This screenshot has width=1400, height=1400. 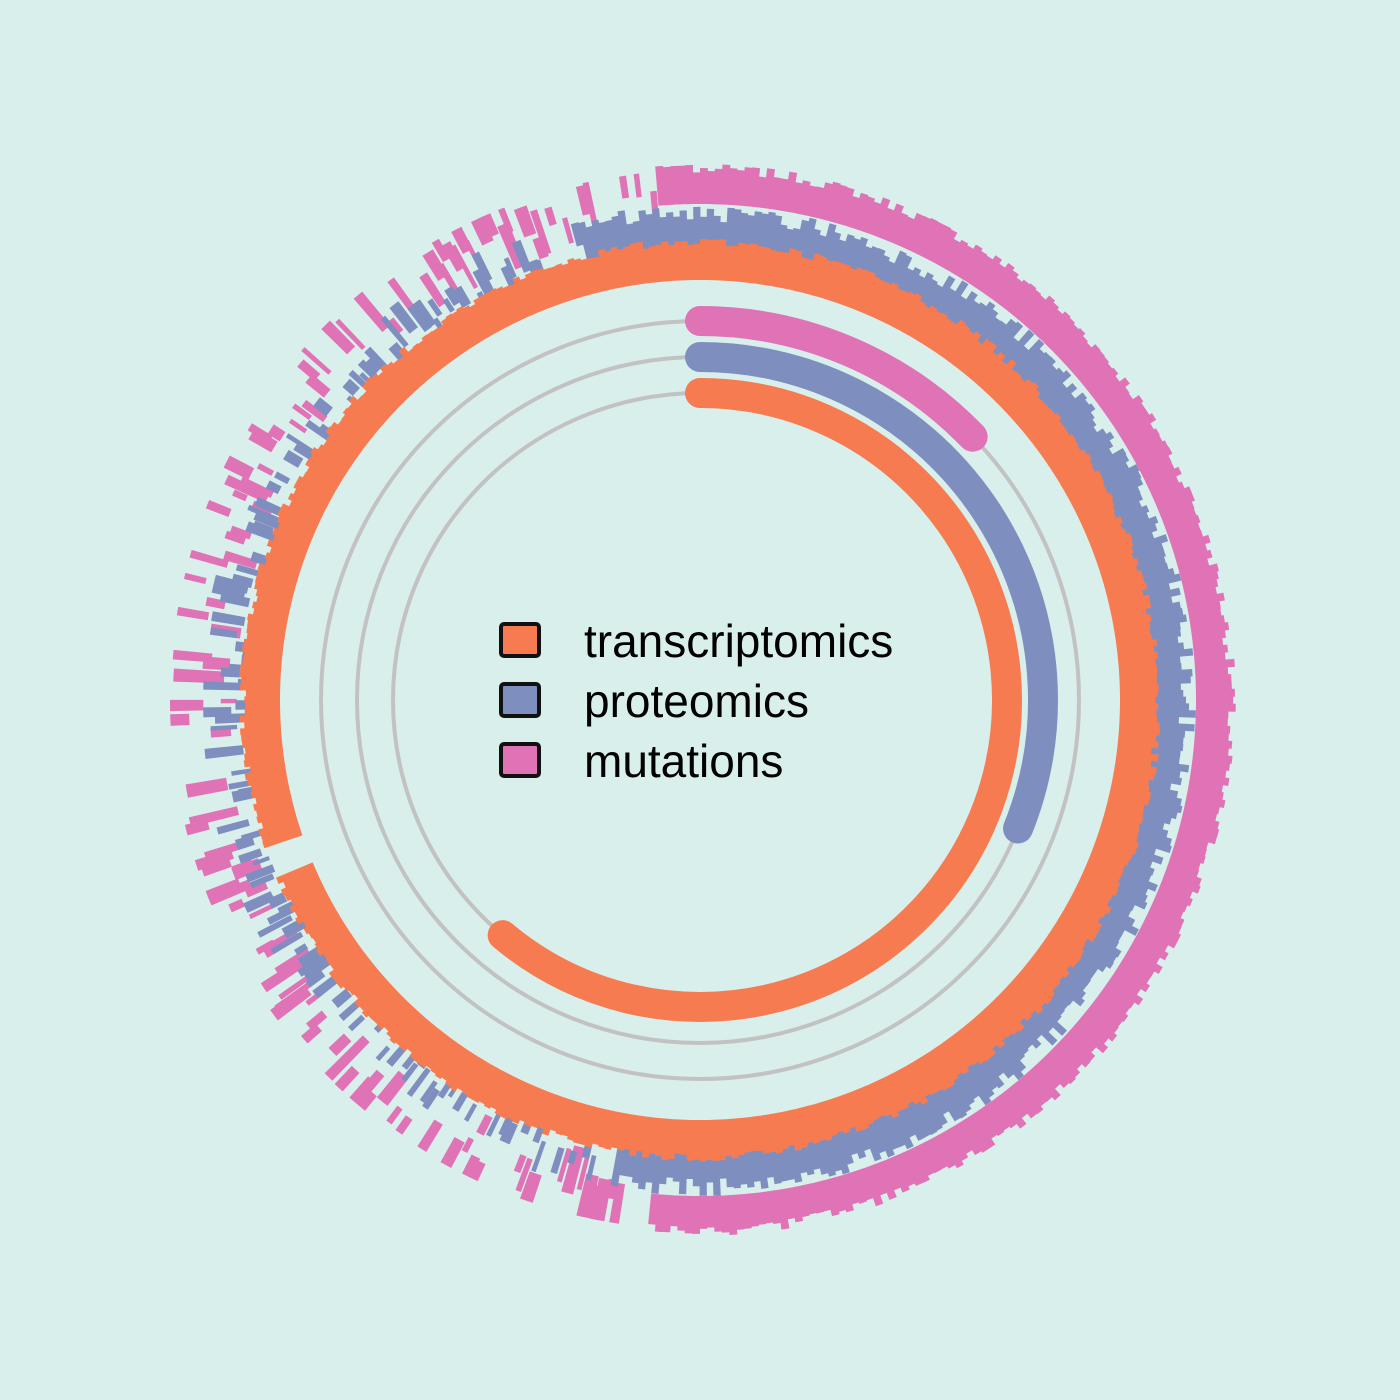 I want to click on legend-swatch-transcriptomics, so click(x=520, y=640).